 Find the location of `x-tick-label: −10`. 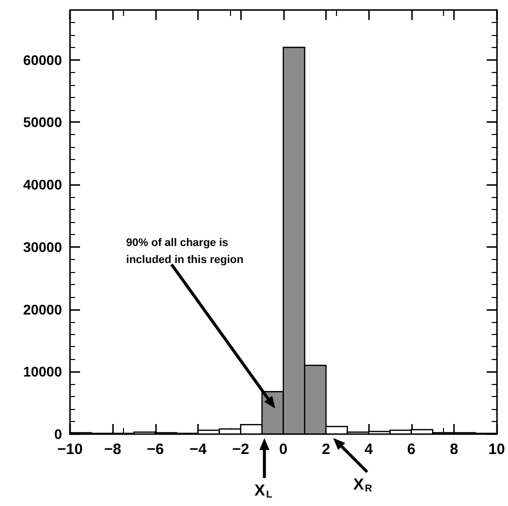

x-tick-label: −10 is located at coordinates (70, 449).